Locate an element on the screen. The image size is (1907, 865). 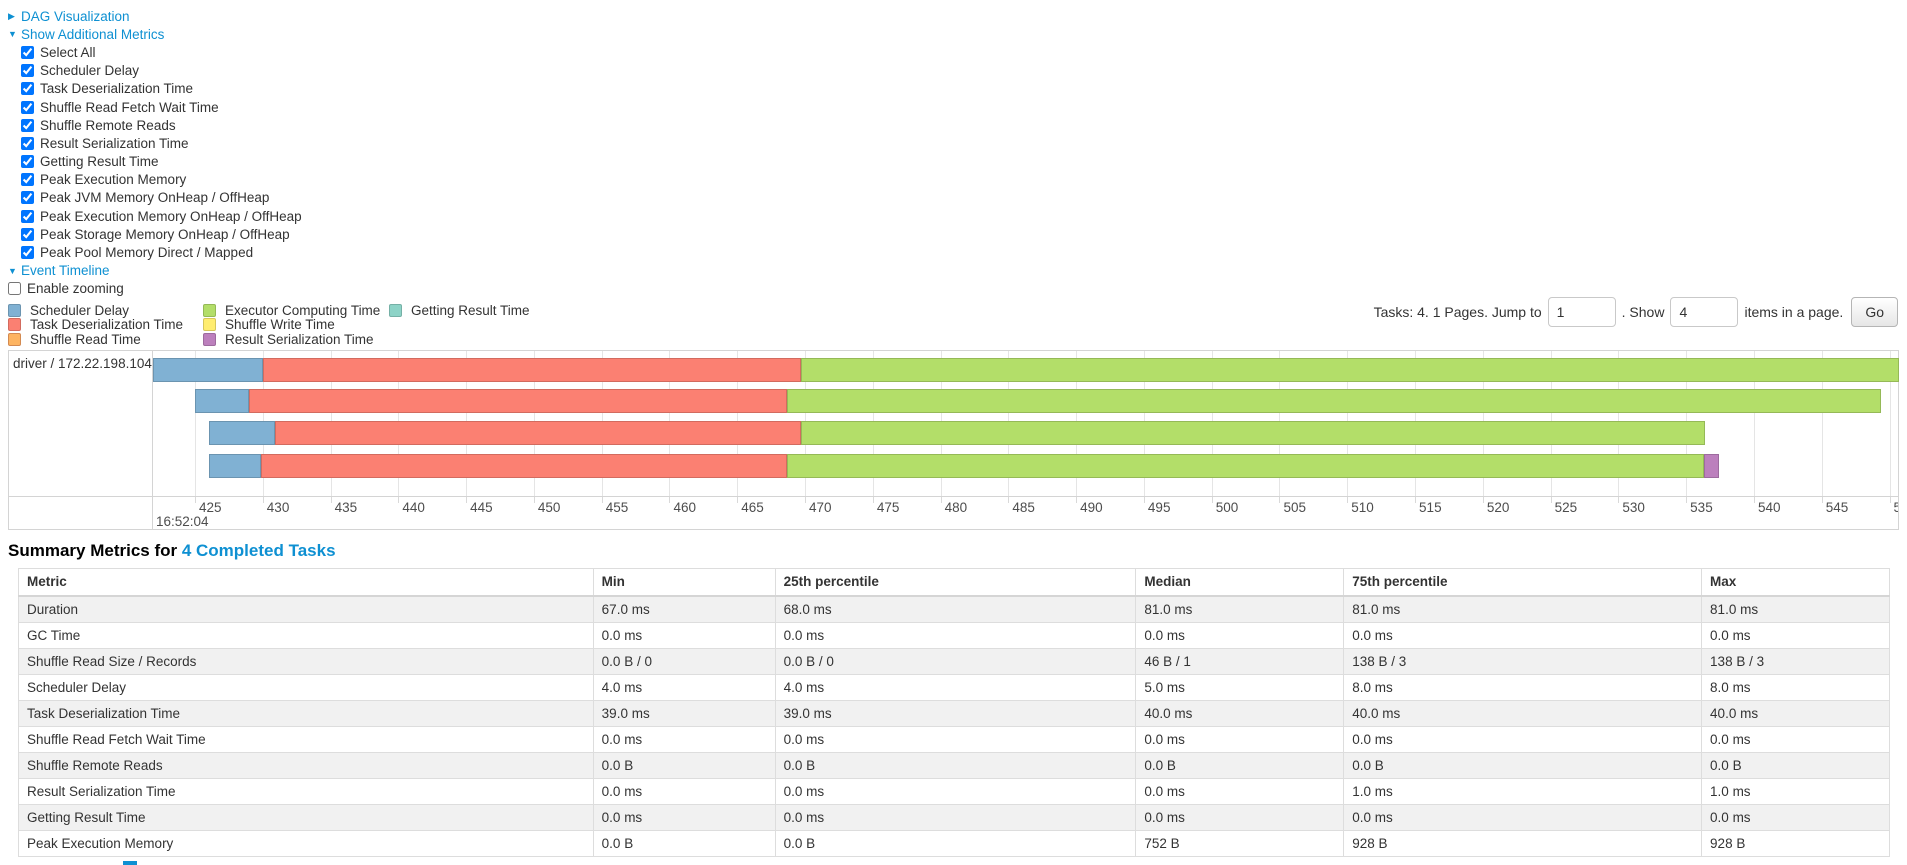
event-timeline-toggle: Event Timeline is located at coordinates (65, 271).